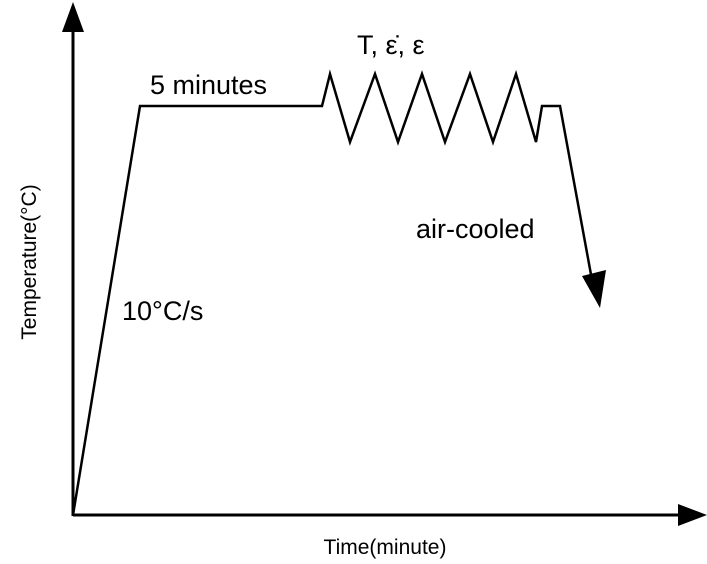  I want to click on cooling-label: air-cooled, so click(475, 229).